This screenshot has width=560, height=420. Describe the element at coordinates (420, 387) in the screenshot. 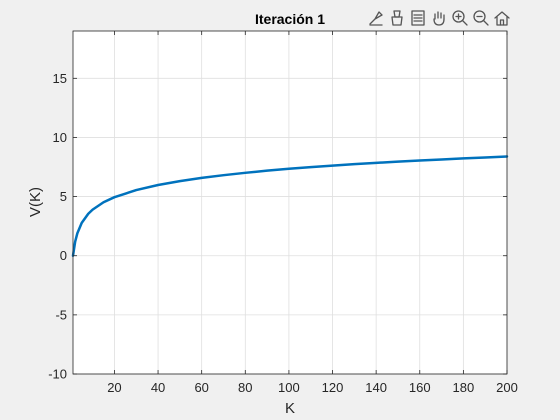

I see `x-tick-label: 160` at that location.